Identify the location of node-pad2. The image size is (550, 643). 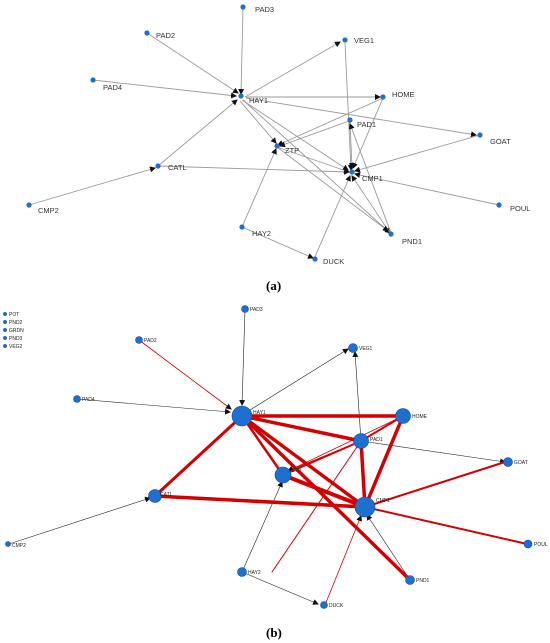
(139, 340).